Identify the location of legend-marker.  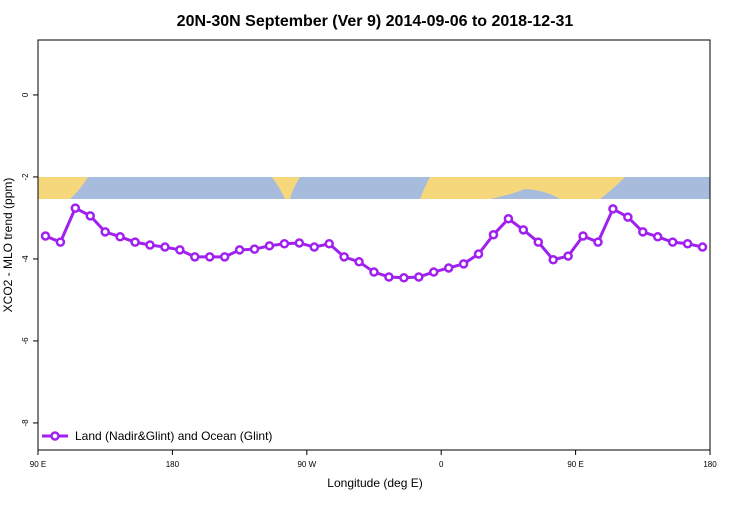
(55, 436).